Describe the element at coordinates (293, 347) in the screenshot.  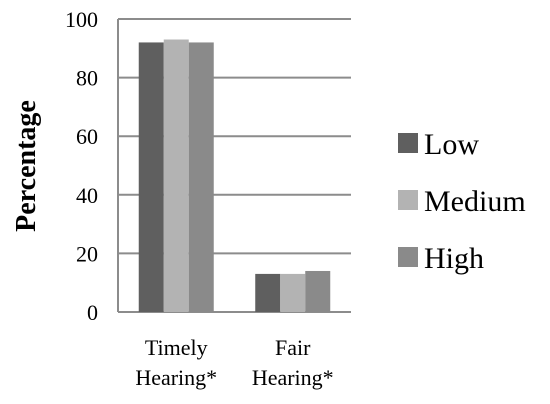
I see `x-category-label: Fair` at that location.